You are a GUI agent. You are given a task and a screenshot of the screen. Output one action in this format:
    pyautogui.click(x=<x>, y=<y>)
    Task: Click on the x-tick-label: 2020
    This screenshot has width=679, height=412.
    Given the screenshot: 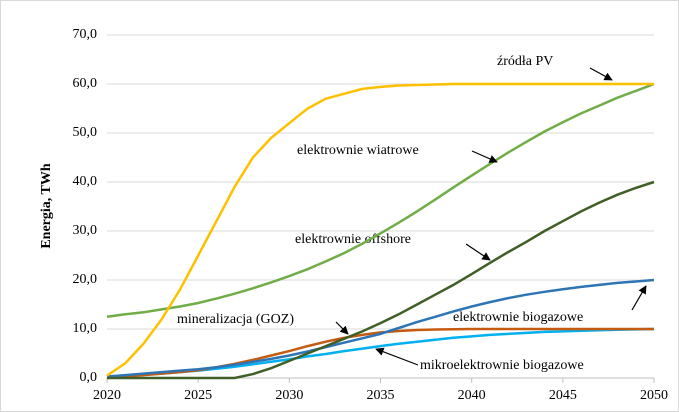 What is the action you would take?
    pyautogui.click(x=107, y=395)
    